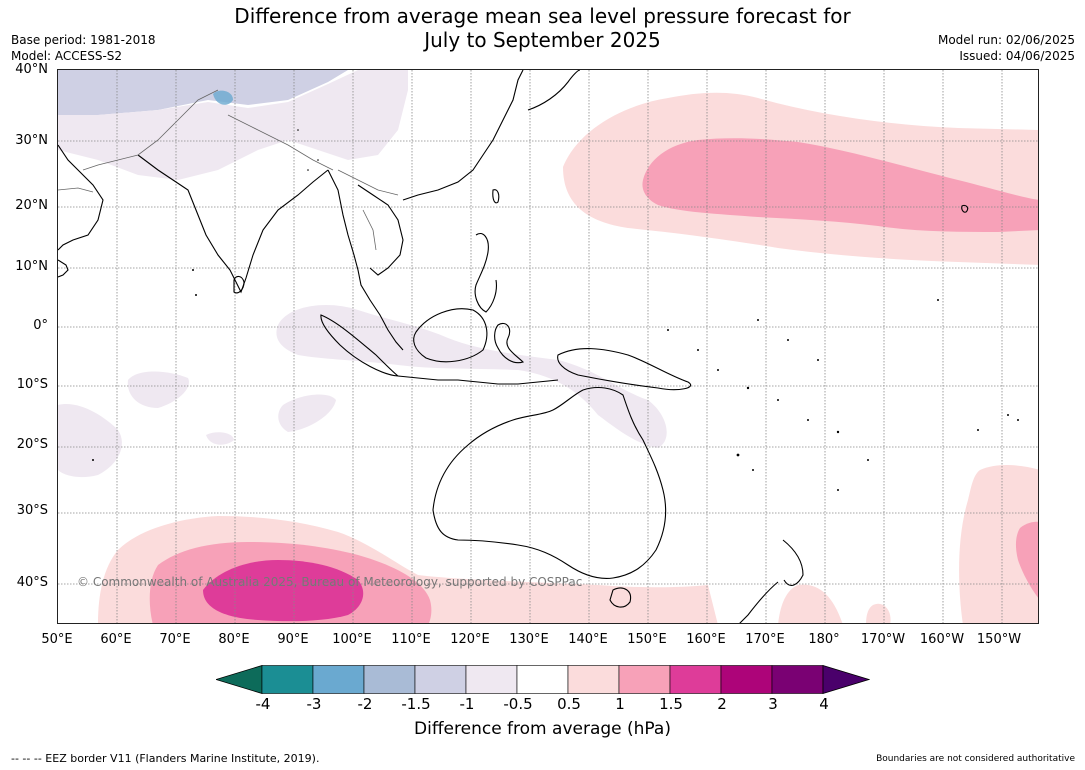  What do you see at coordinates (824, 639) in the screenshot?
I see `lon-label-180: 180°` at bounding box center [824, 639].